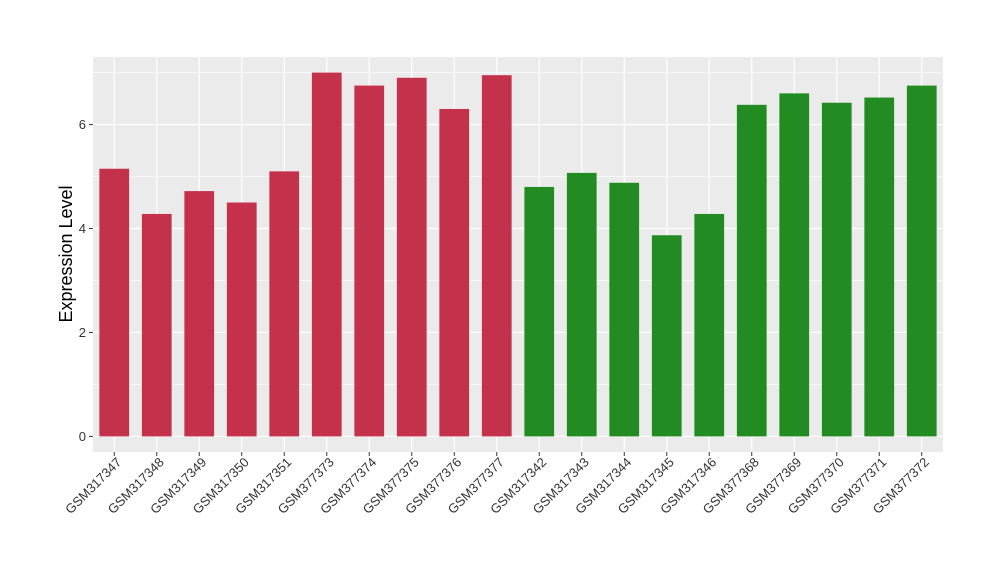 This screenshot has height=580, width=1000. What do you see at coordinates (879, 267) in the screenshot?
I see `bar-gsm377371` at bounding box center [879, 267].